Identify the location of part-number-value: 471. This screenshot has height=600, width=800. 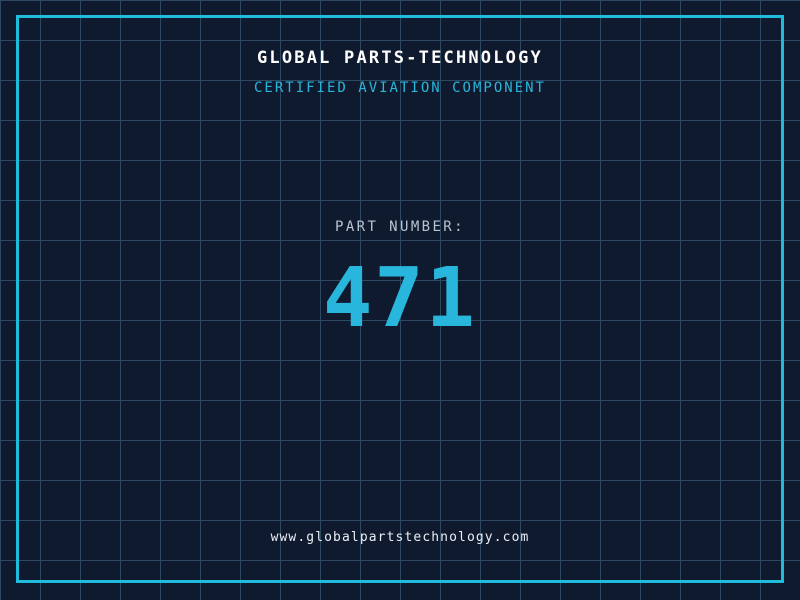
(400, 298).